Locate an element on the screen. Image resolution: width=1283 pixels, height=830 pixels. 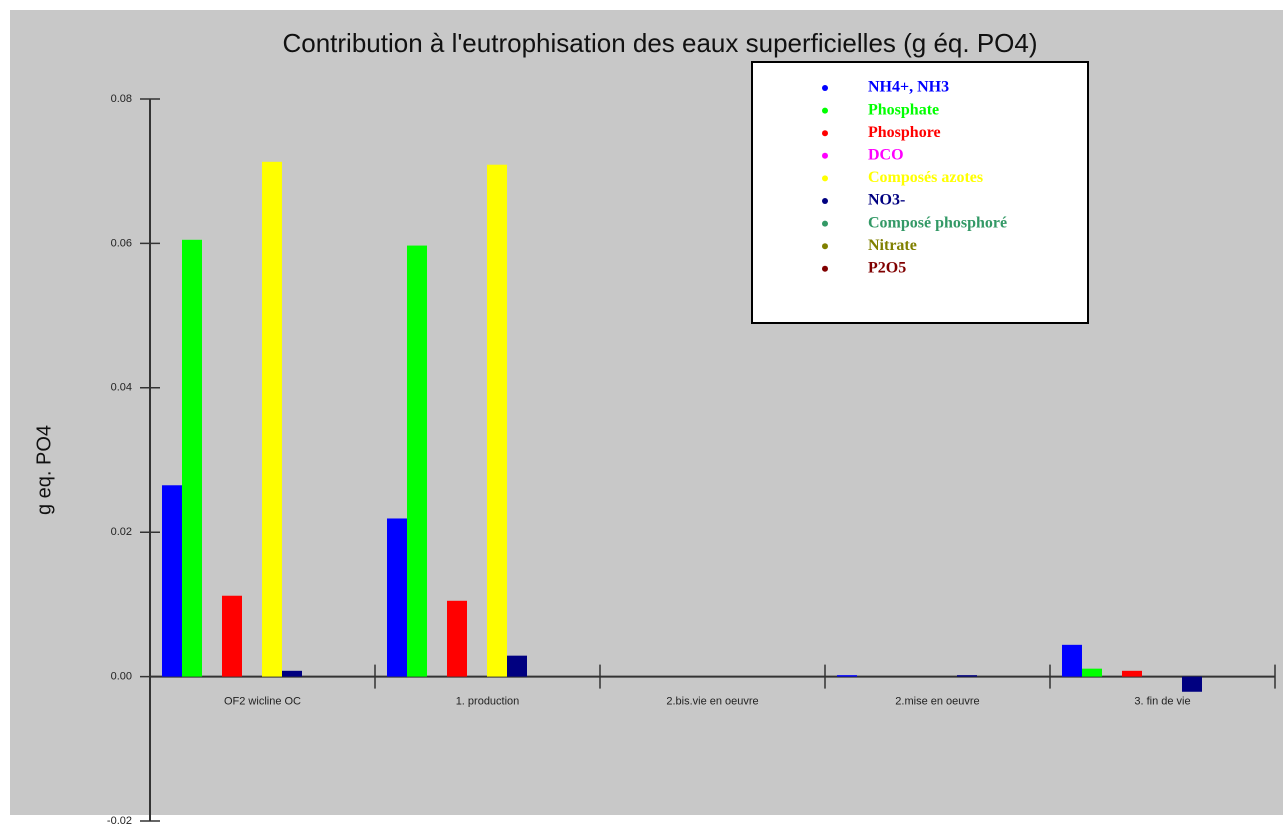
y-tick-label: -0.02 is located at coordinates (119, 820).